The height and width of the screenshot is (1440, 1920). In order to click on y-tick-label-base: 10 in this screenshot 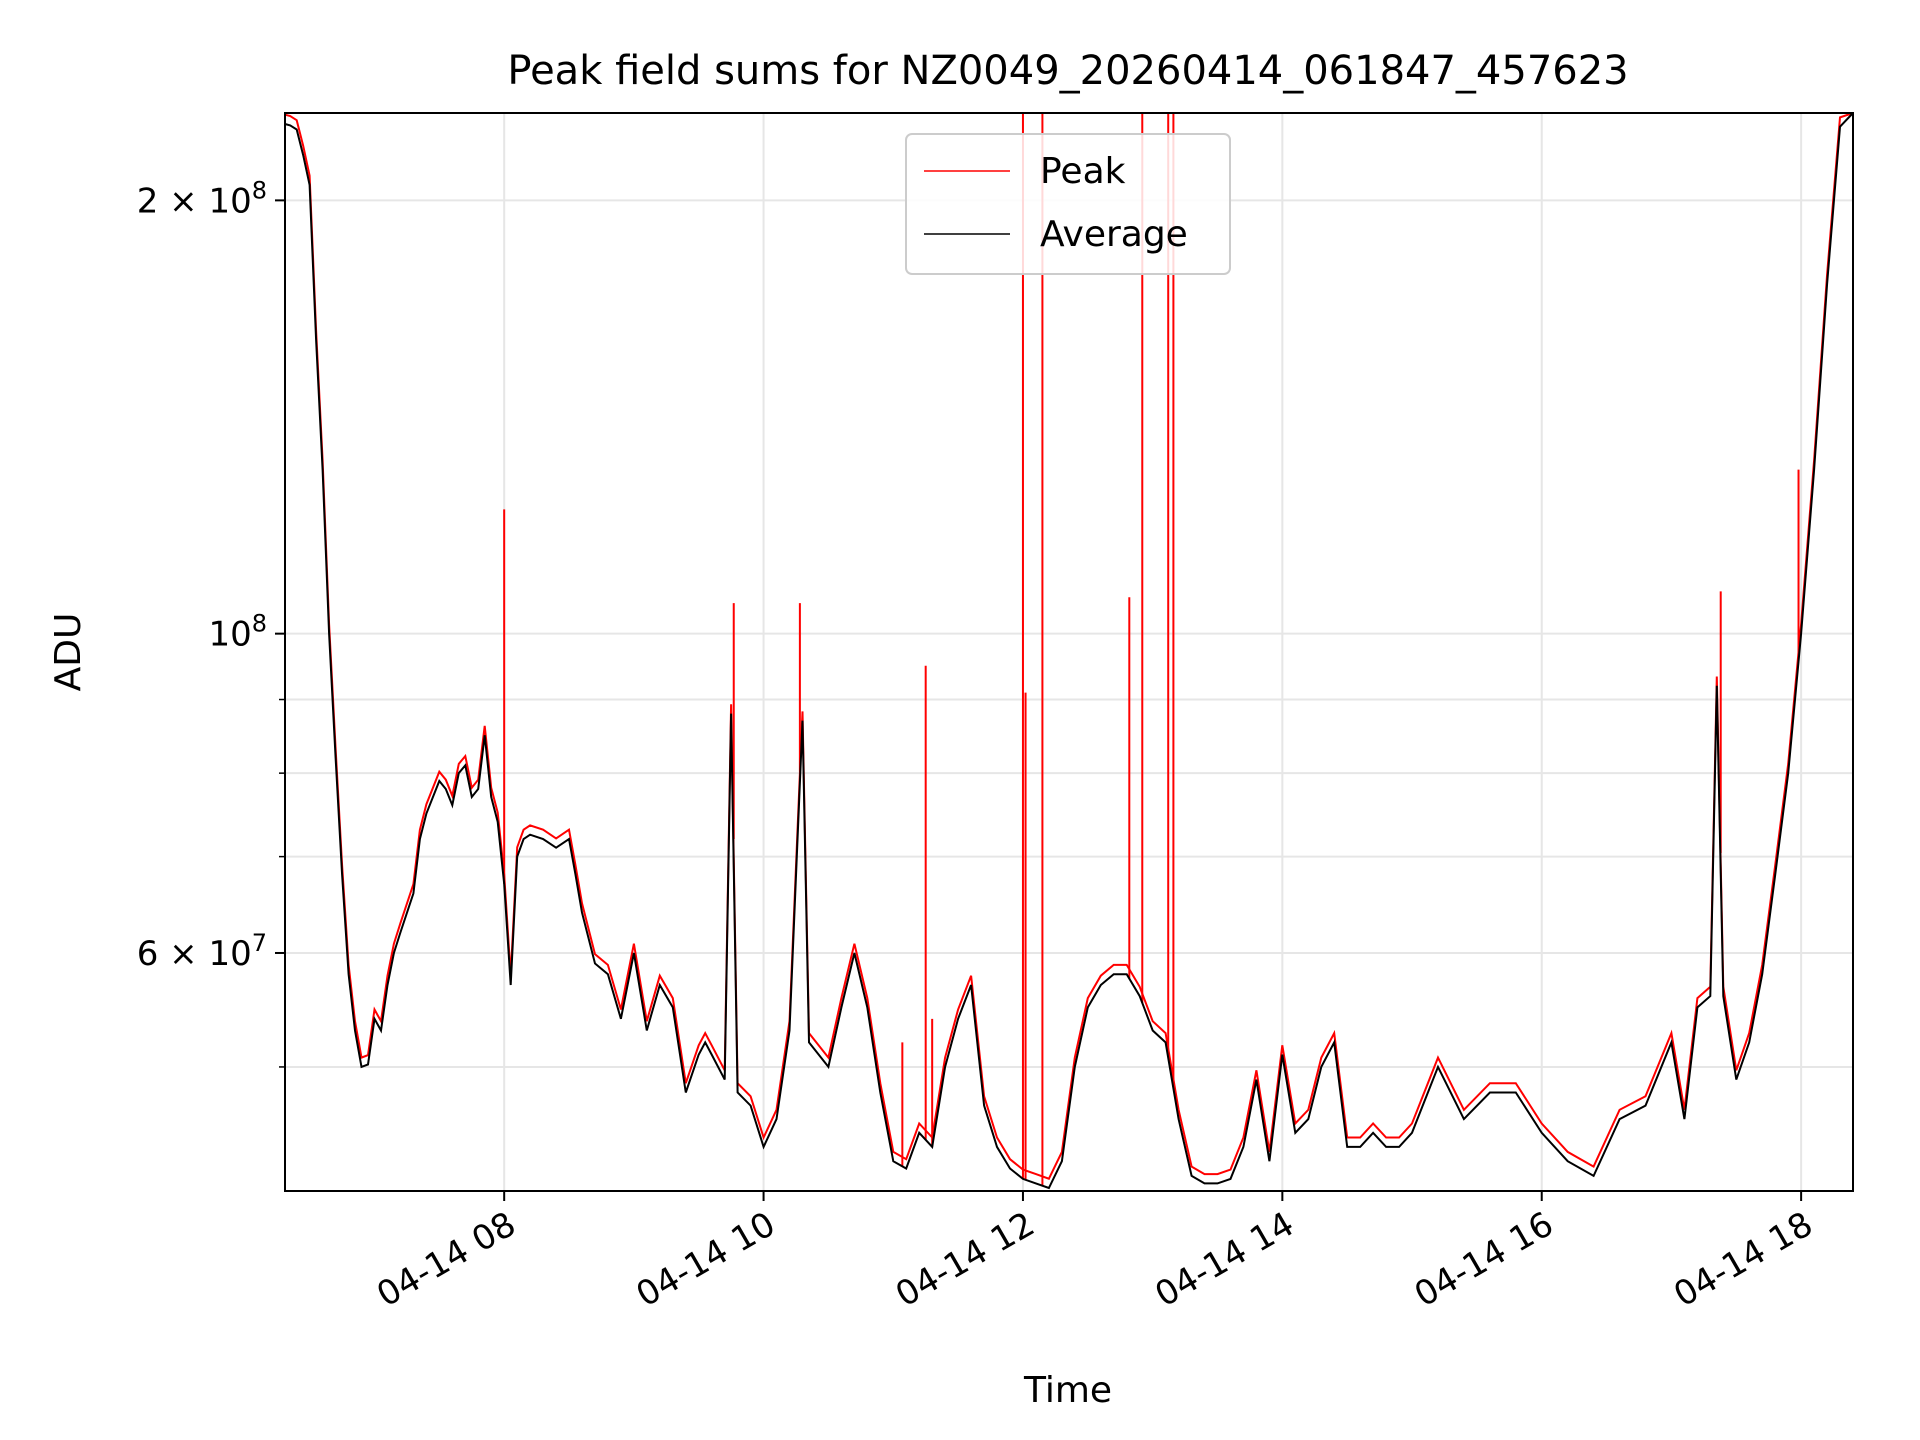, I will do `click(229, 635)`.